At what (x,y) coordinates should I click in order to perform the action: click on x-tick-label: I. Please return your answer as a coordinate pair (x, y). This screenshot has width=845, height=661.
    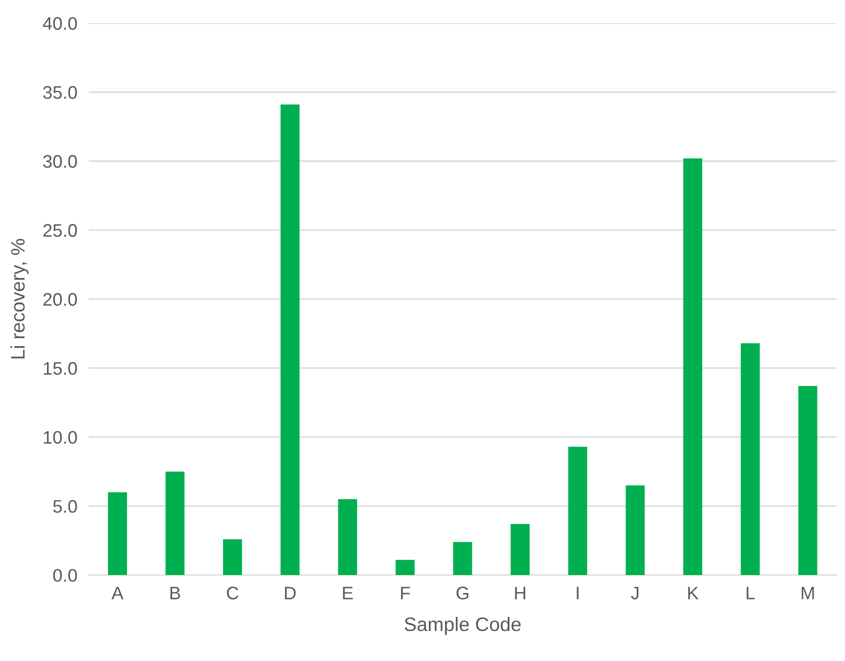
    Looking at the image, I should click on (577, 593).